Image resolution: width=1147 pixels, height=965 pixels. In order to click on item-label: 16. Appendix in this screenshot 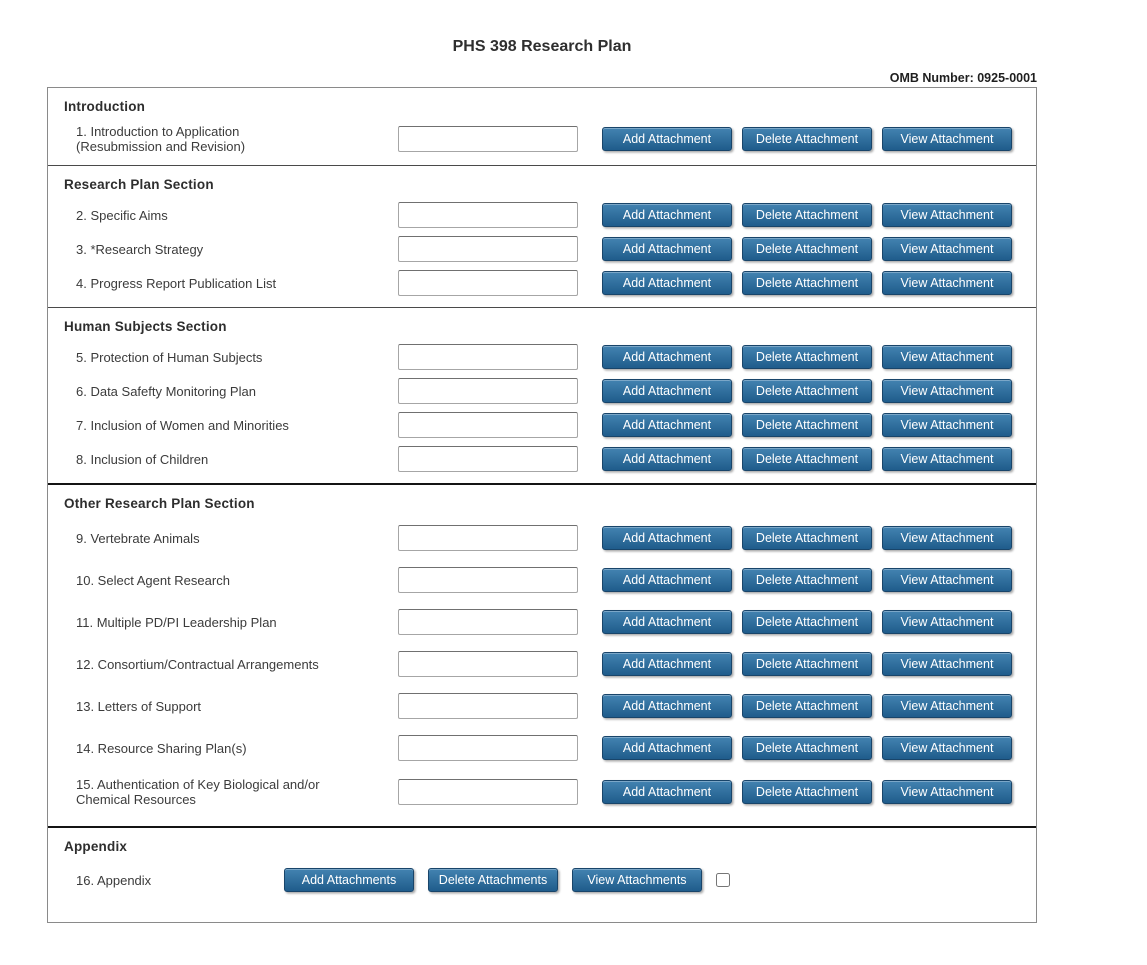, I will do `click(114, 880)`.